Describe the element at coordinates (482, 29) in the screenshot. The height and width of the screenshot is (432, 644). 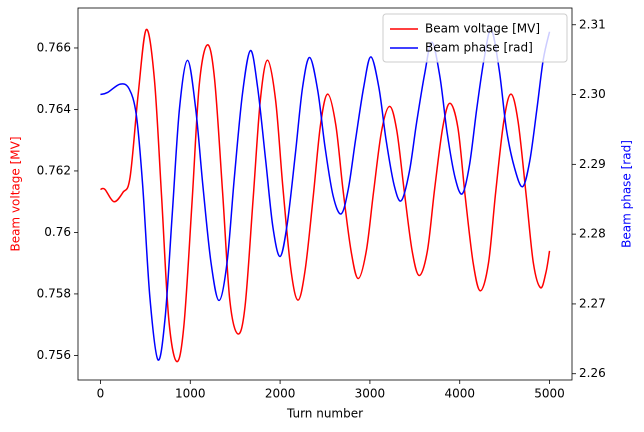
I see `legend-label: Beam voltage [MV]` at that location.